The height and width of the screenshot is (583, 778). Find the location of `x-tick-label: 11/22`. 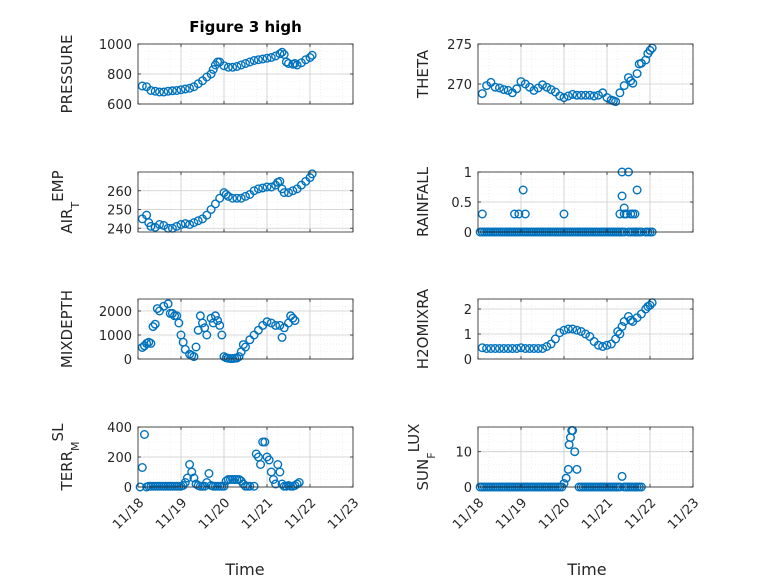

x-tick-label: 11/22 is located at coordinates (300, 514).